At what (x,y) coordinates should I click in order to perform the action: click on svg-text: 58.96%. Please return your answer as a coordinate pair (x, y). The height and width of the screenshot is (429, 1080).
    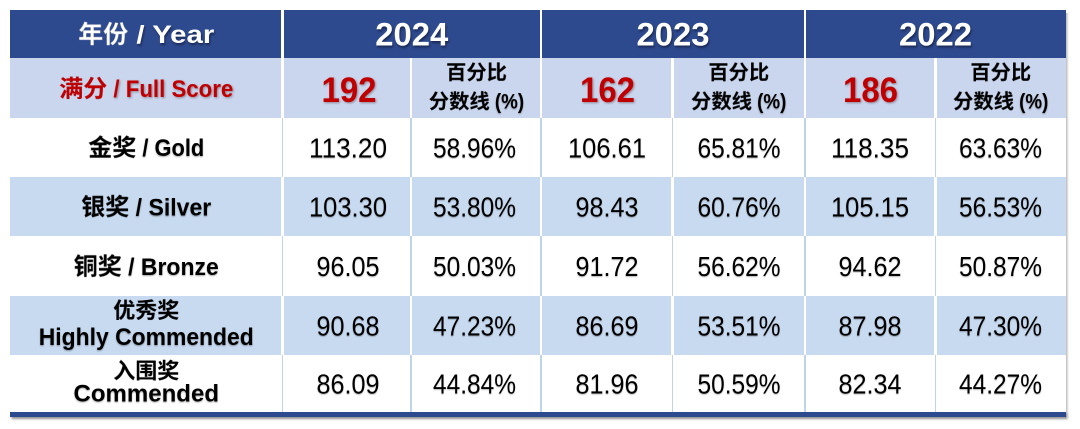
    Looking at the image, I should click on (474, 147).